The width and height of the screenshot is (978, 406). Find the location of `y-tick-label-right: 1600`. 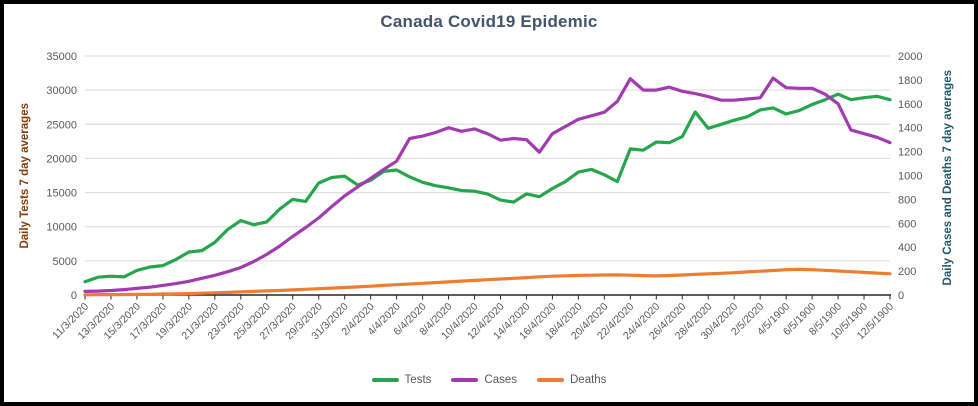

y-tick-label-right: 1600 is located at coordinates (910, 105).